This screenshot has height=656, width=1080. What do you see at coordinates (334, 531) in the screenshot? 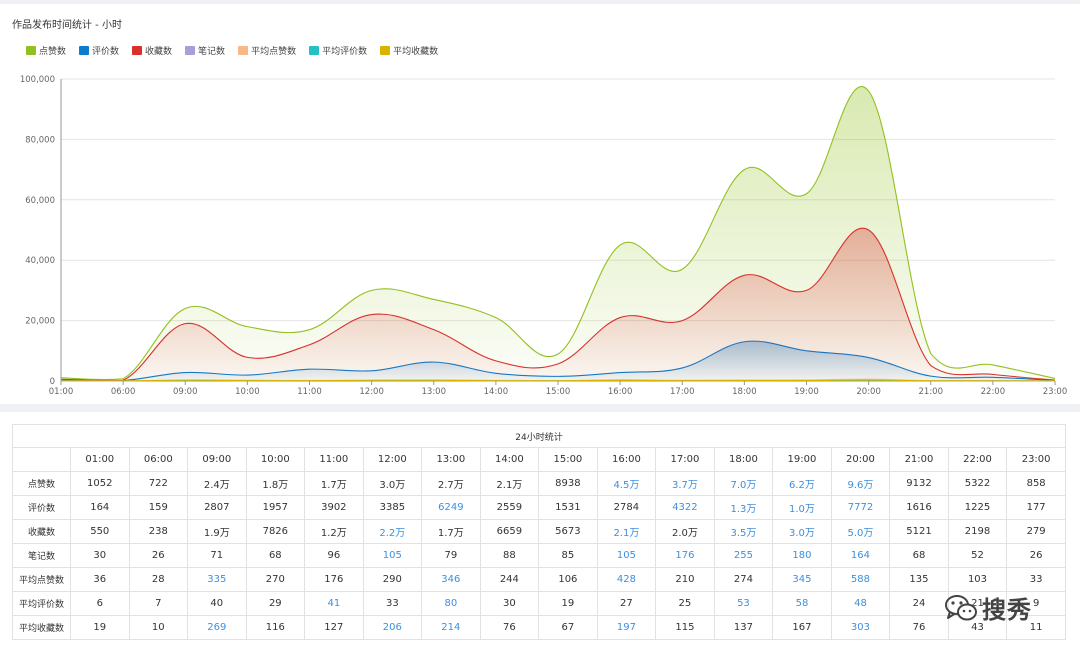
I see `table-cell: 1.2万` at bounding box center [334, 531].